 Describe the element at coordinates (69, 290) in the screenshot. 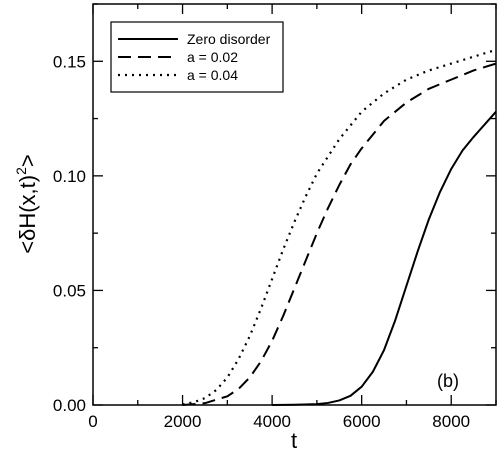

I see `y-tick-label: 0.05` at that location.